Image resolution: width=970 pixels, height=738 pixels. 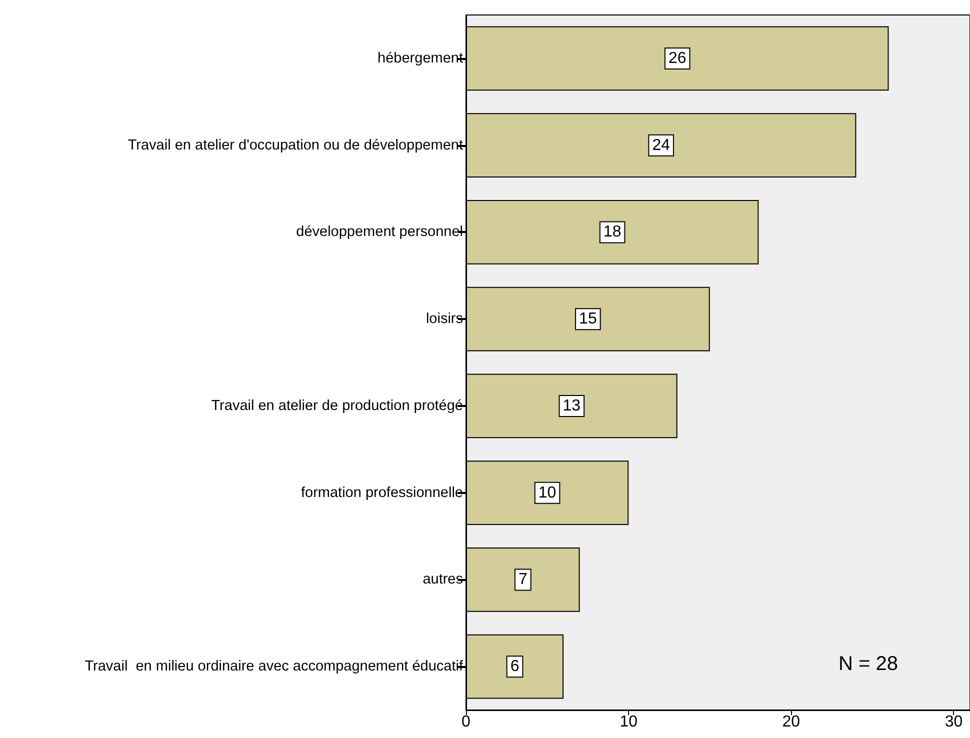 What do you see at coordinates (466, 722) in the screenshot?
I see `x-tick-label: 0` at bounding box center [466, 722].